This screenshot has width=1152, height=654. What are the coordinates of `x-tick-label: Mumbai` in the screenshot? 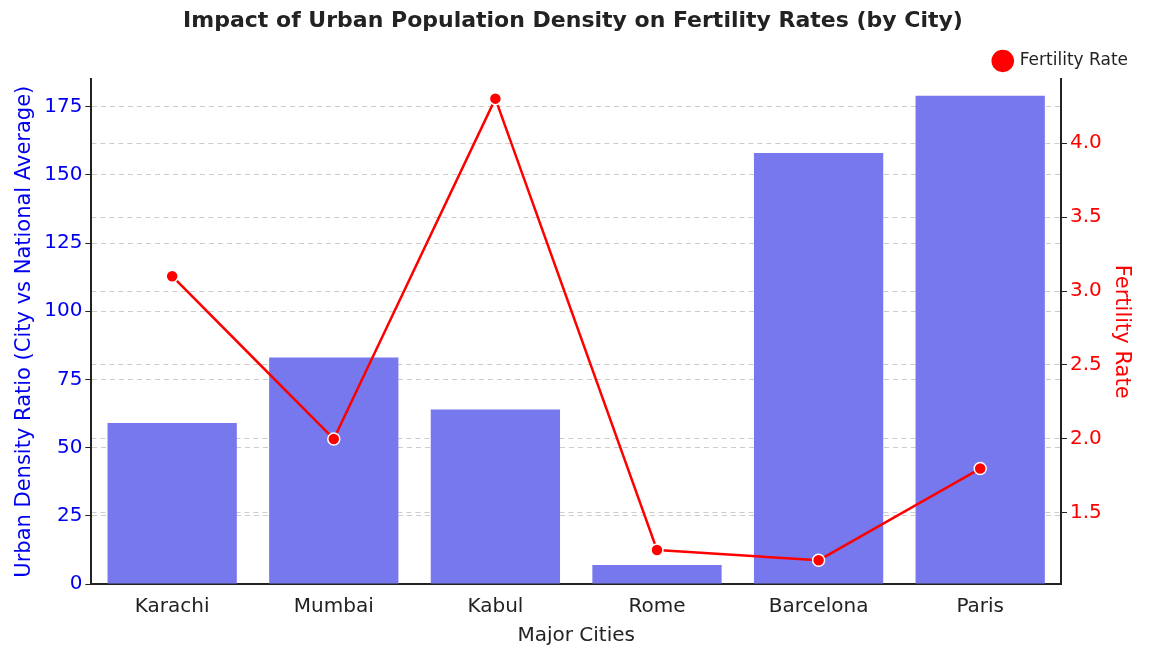 It's located at (333, 605).